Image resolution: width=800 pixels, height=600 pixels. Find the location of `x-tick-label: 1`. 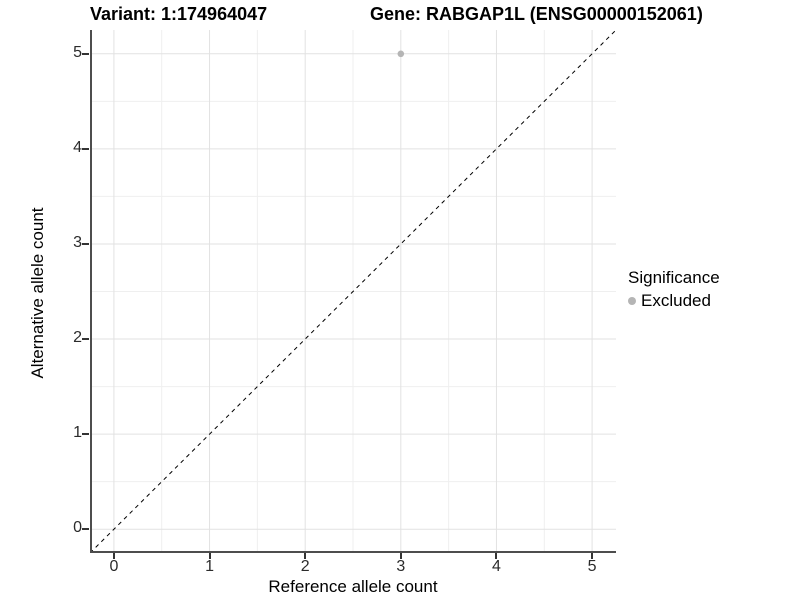

x-tick-label: 1 is located at coordinates (209, 566).